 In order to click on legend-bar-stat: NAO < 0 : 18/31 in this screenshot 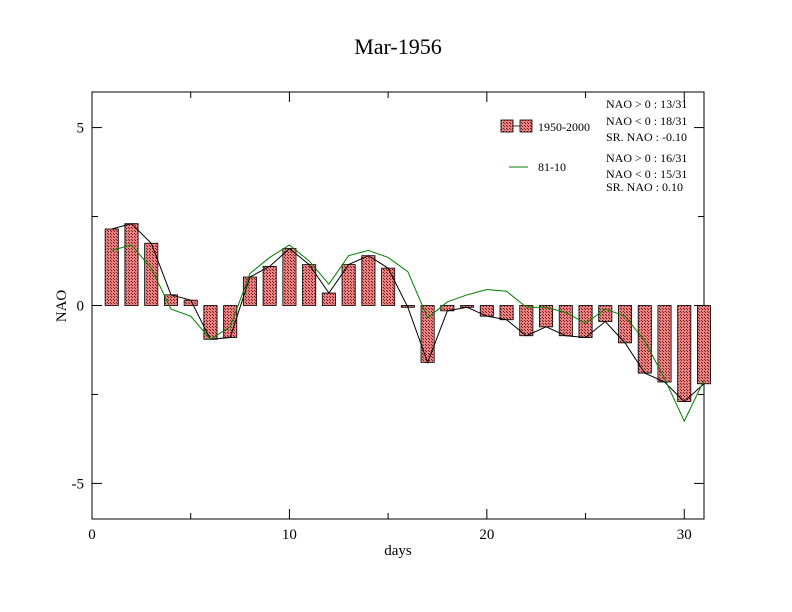, I will do `click(646, 121)`.